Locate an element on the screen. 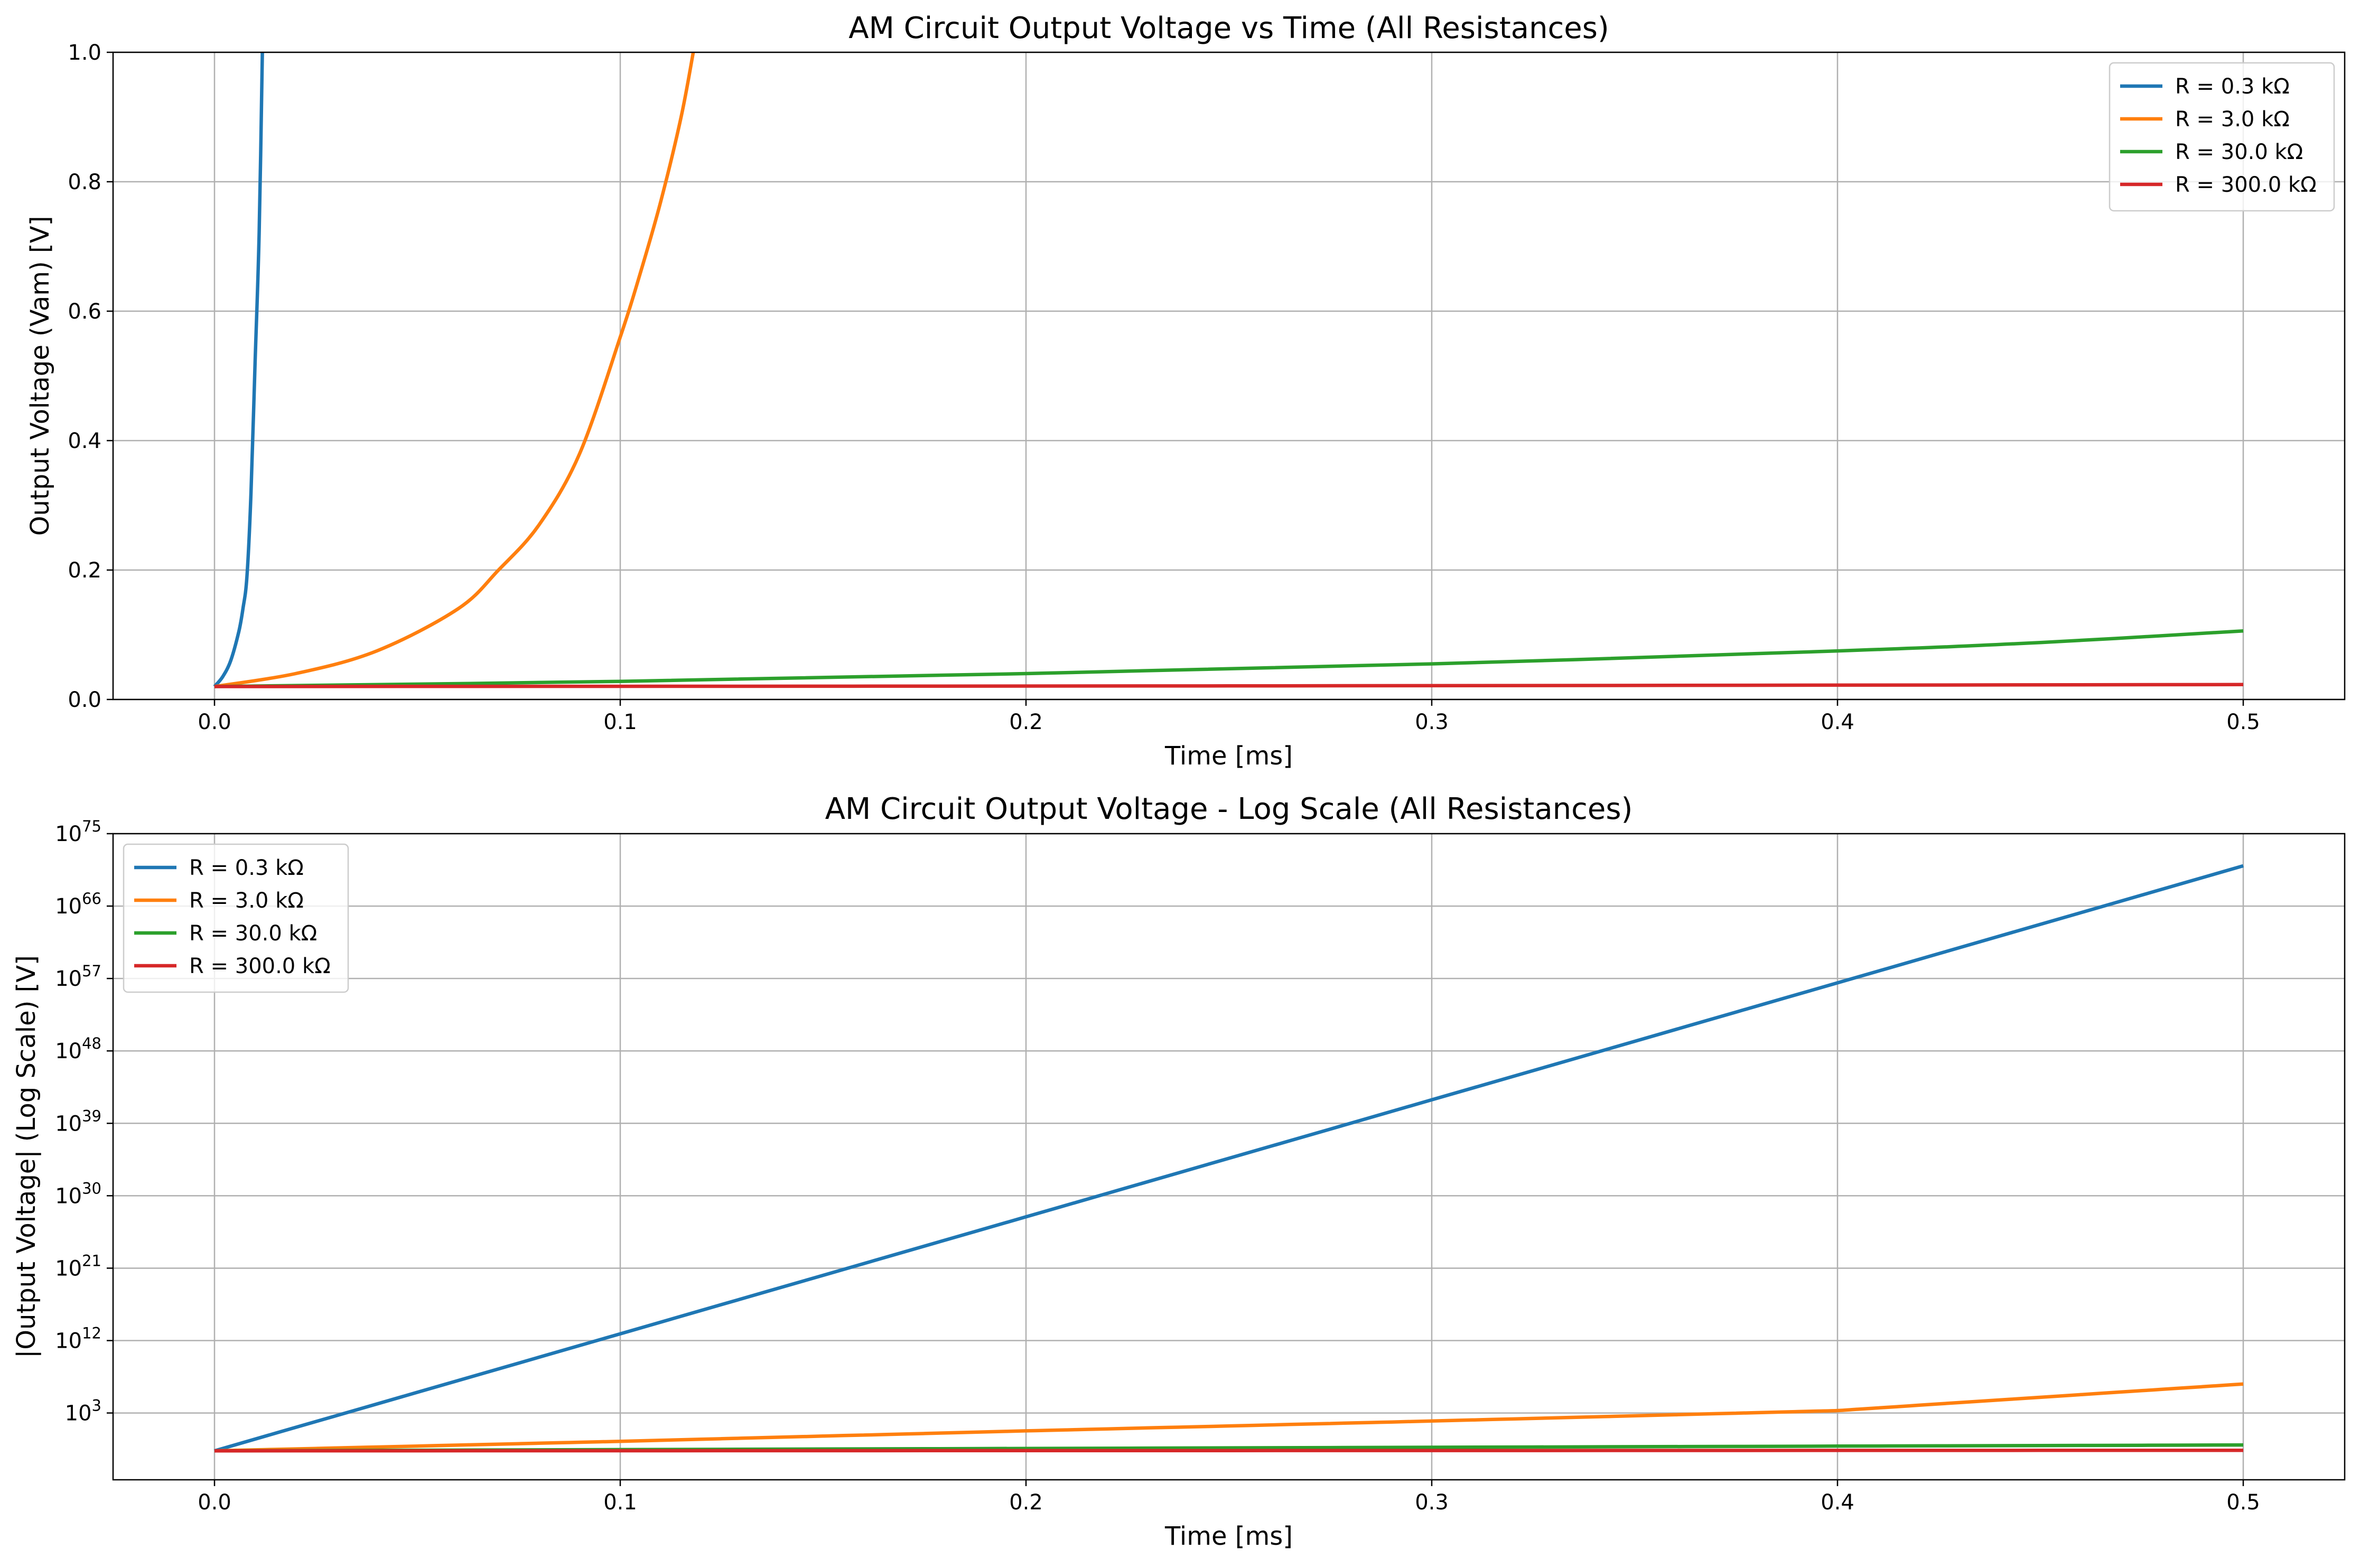  y-tick-exponent: 66 is located at coordinates (91, 899).